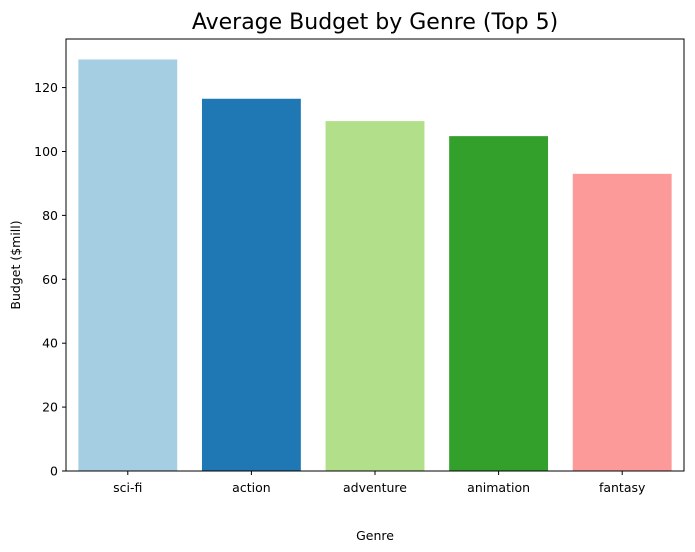 This screenshot has height=552, width=695. What do you see at coordinates (375, 487) in the screenshot?
I see `x-tick-label: adventure` at bounding box center [375, 487].